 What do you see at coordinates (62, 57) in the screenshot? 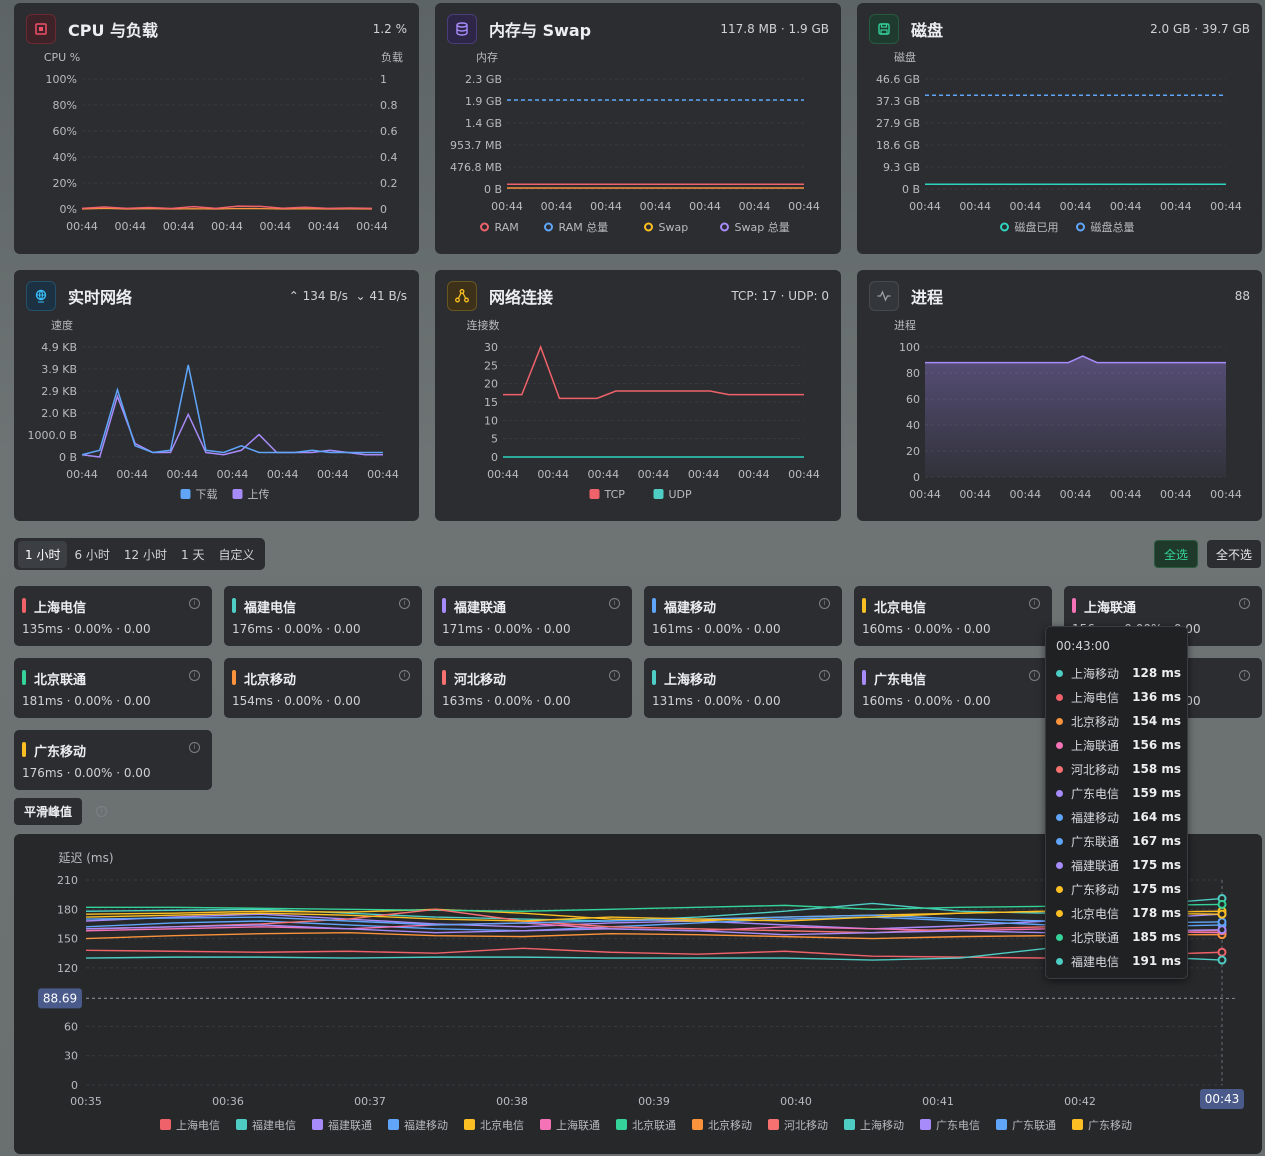
I see `y-axis-label: CPU %` at bounding box center [62, 57].